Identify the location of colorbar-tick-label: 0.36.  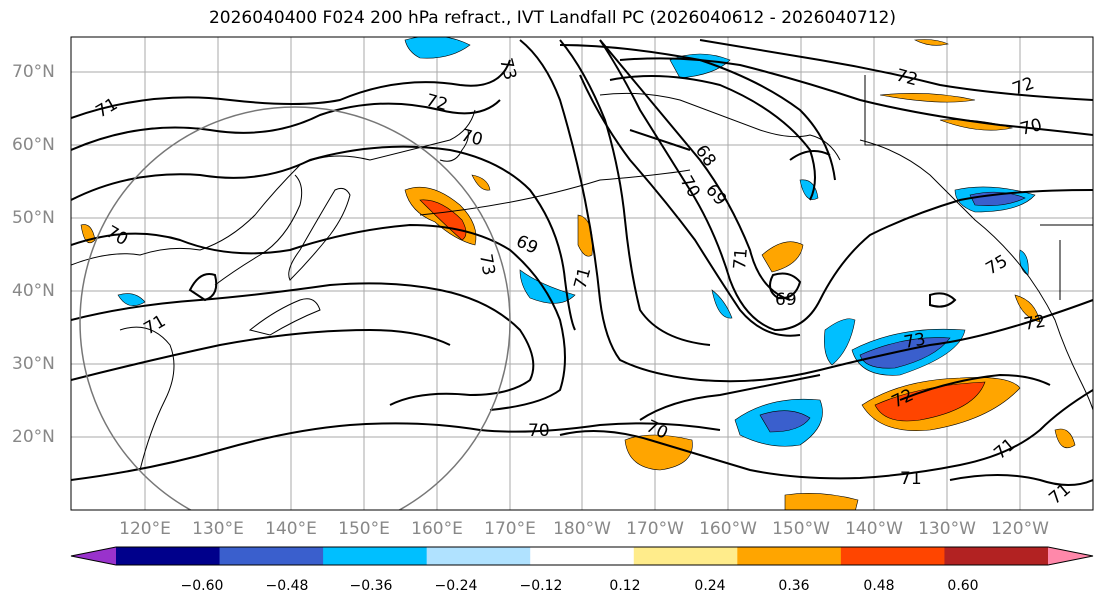
(794, 586).